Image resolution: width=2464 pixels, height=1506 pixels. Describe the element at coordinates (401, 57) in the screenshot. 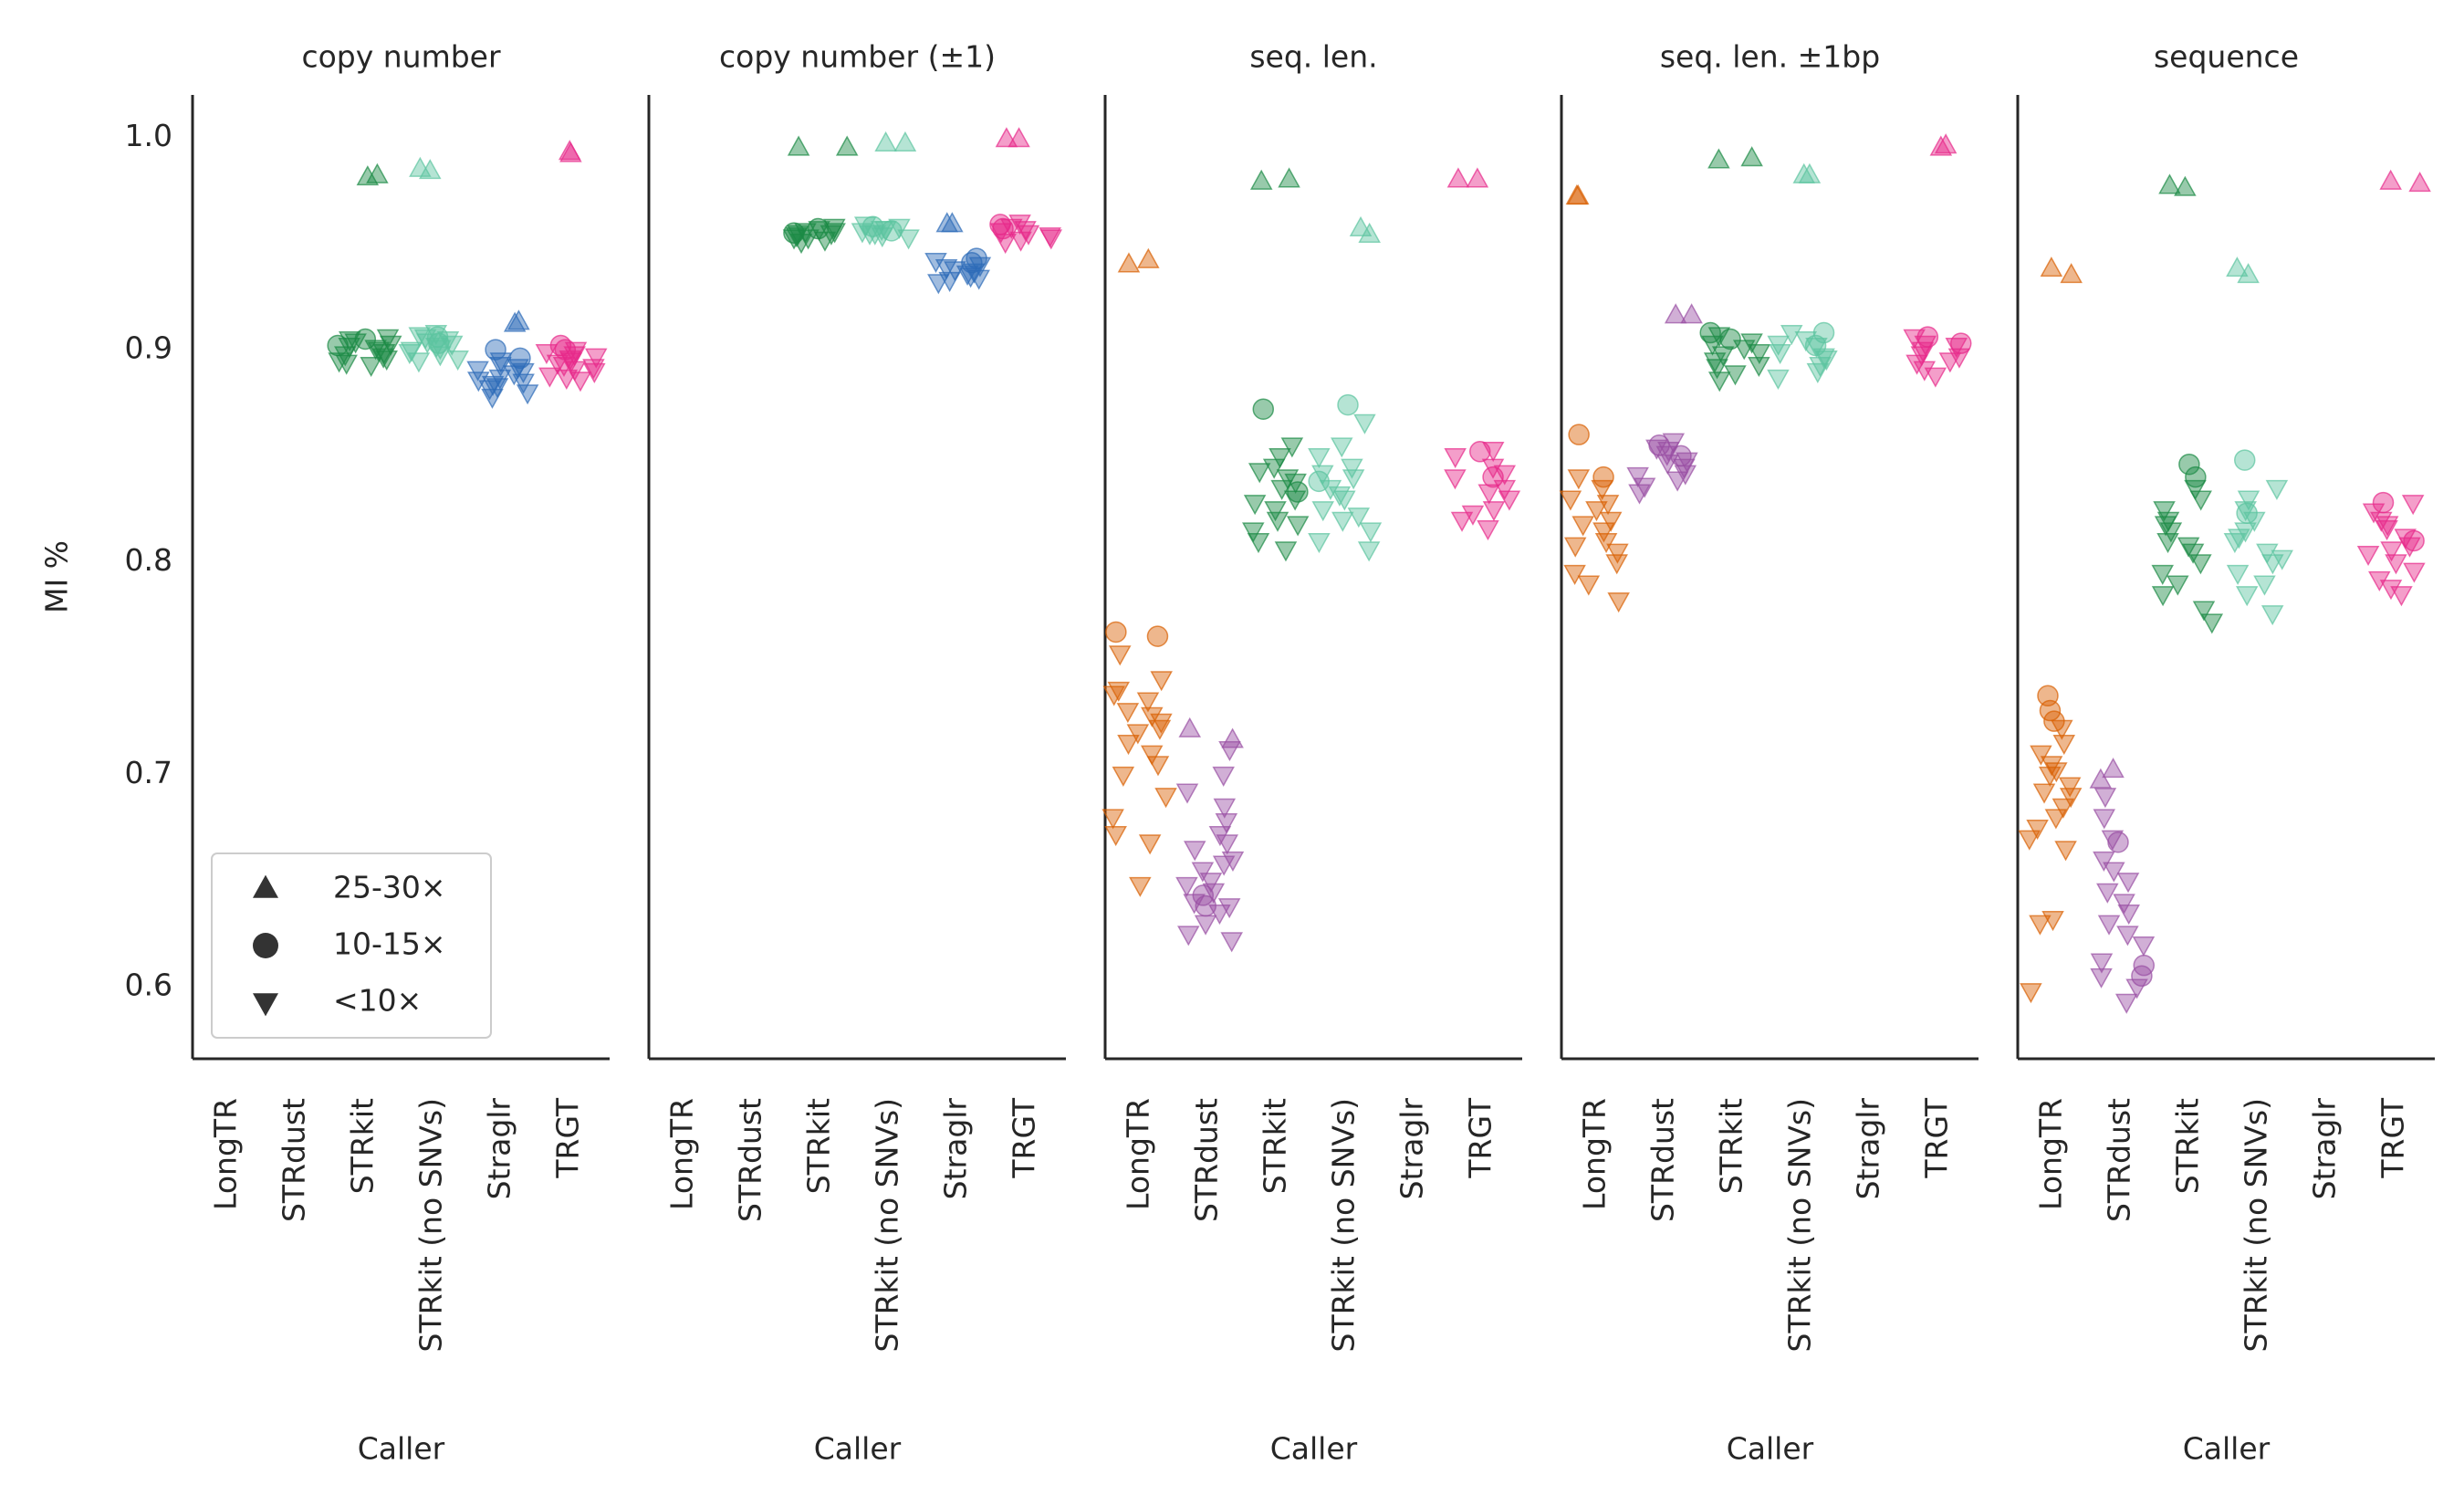

I see `panel-title: copy number` at that location.